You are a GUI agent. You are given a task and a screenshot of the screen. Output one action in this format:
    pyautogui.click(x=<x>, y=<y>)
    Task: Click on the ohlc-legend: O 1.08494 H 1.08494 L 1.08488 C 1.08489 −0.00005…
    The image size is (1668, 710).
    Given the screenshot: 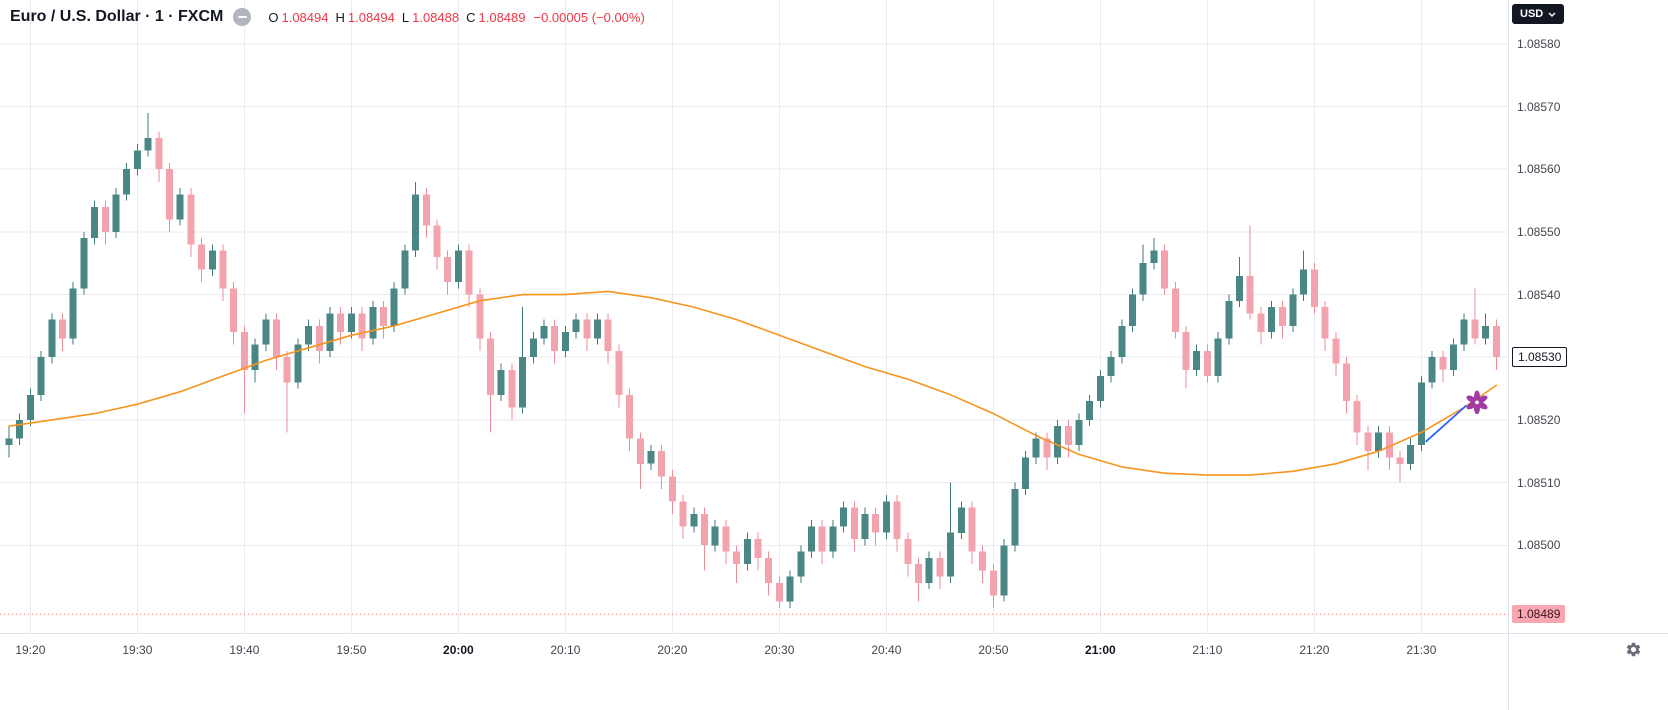 What is the action you would take?
    pyautogui.click(x=452, y=17)
    